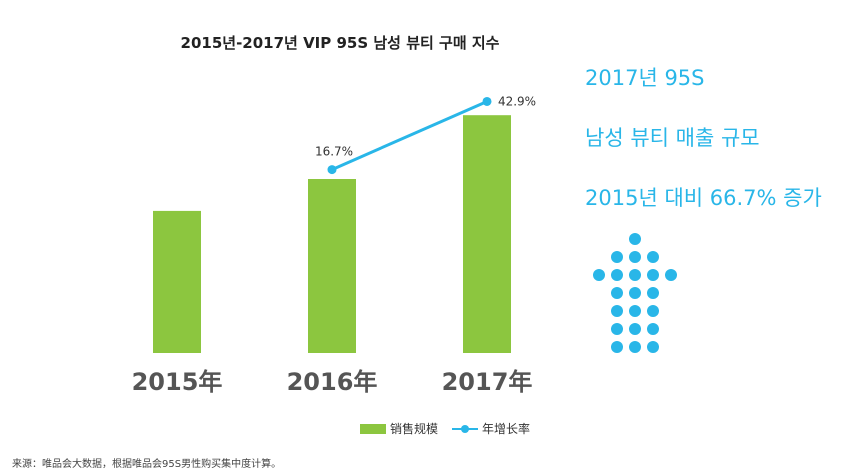  Describe the element at coordinates (373, 428) in the screenshot. I see `legend-bar-swatch` at that location.